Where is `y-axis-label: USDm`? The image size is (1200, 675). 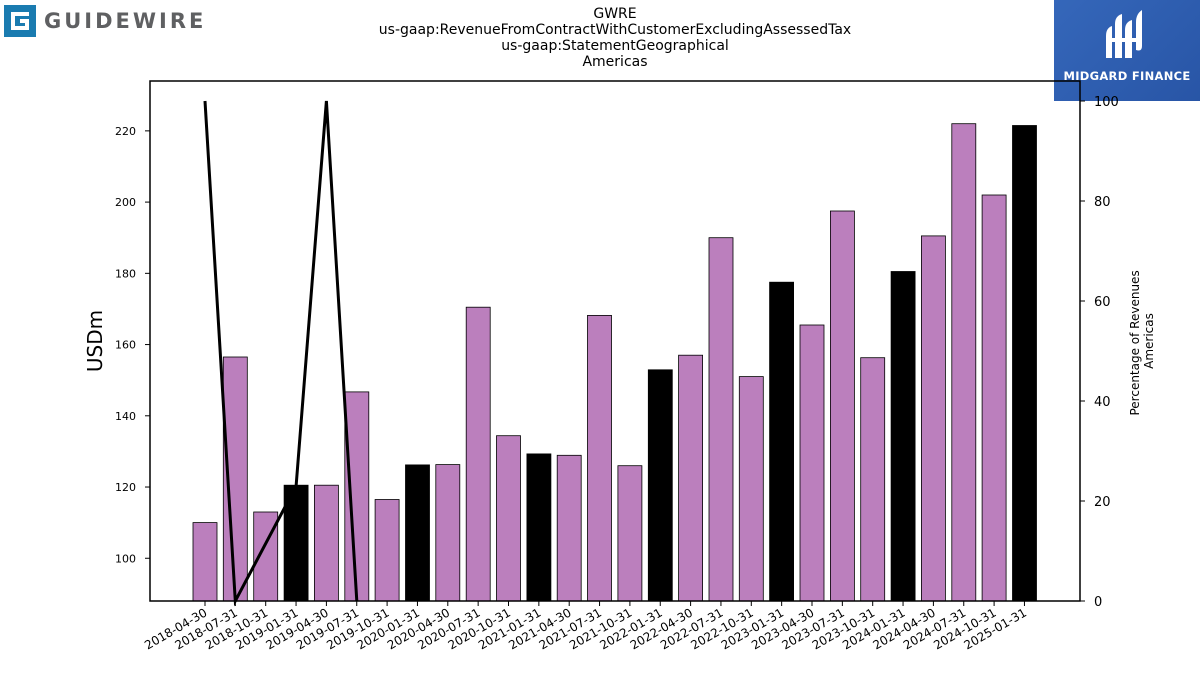
y-axis-label: USDm is located at coordinates (95, 341).